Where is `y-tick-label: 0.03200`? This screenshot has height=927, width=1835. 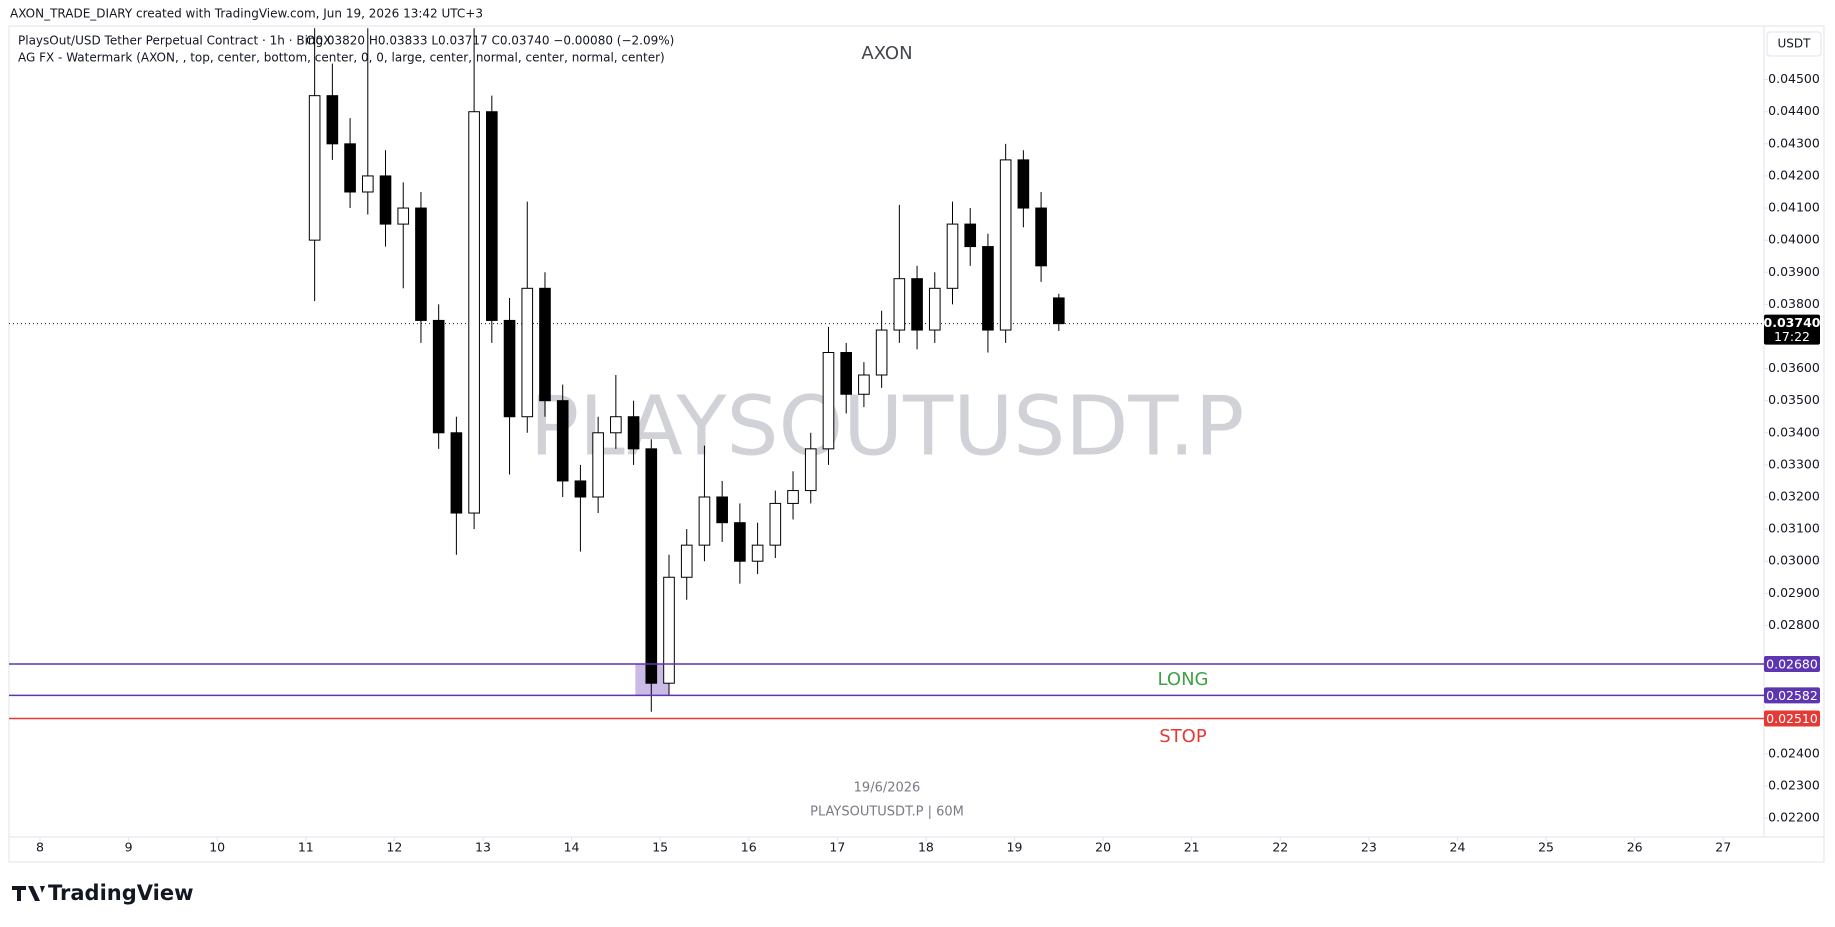
y-tick-label: 0.03200 is located at coordinates (1794, 495).